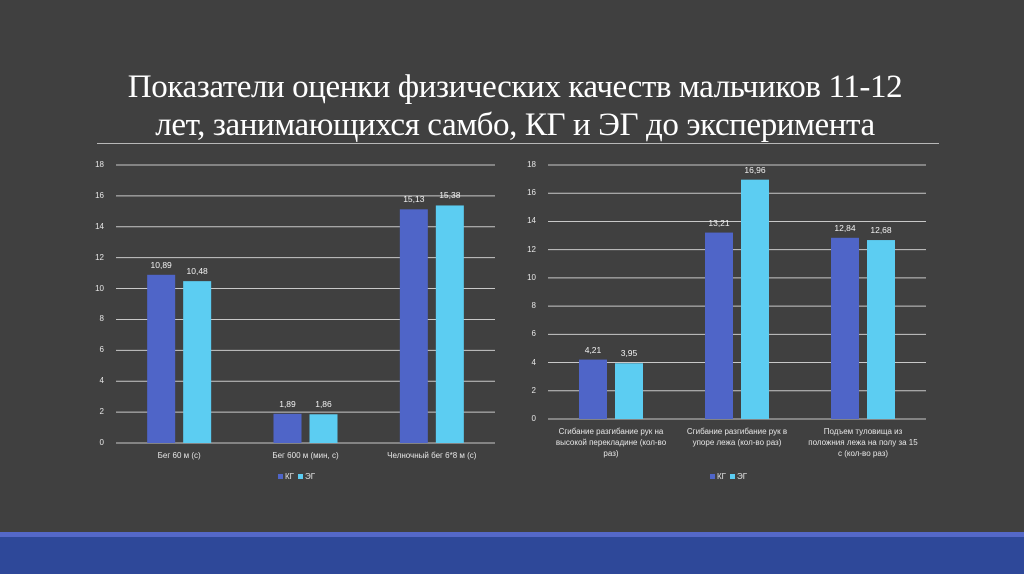  Describe the element at coordinates (450, 195) in the screenshot. I see `bar-data-label: 15,38` at that location.